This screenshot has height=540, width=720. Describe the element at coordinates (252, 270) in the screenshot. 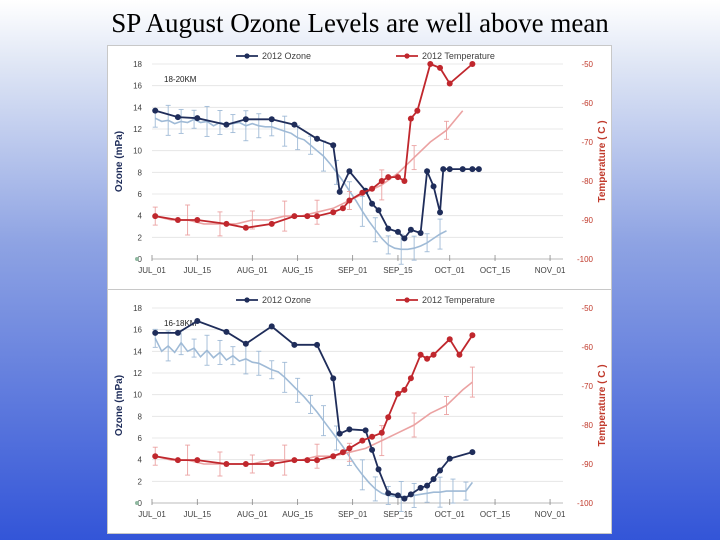

I see `x-tick-label: AUG_01` at that location.